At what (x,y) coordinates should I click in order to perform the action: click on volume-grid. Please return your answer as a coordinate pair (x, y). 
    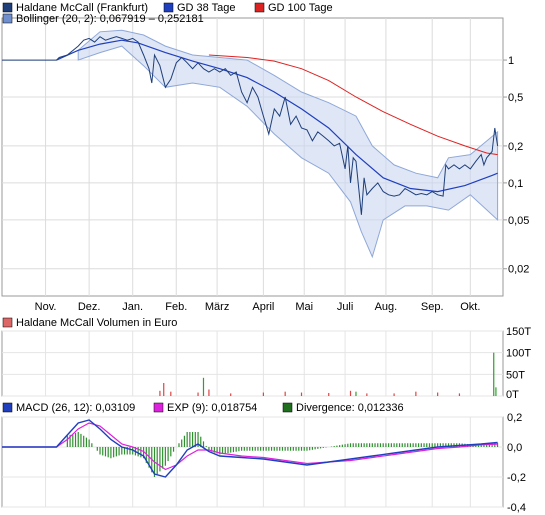
    Looking at the image, I should click on (252, 363).